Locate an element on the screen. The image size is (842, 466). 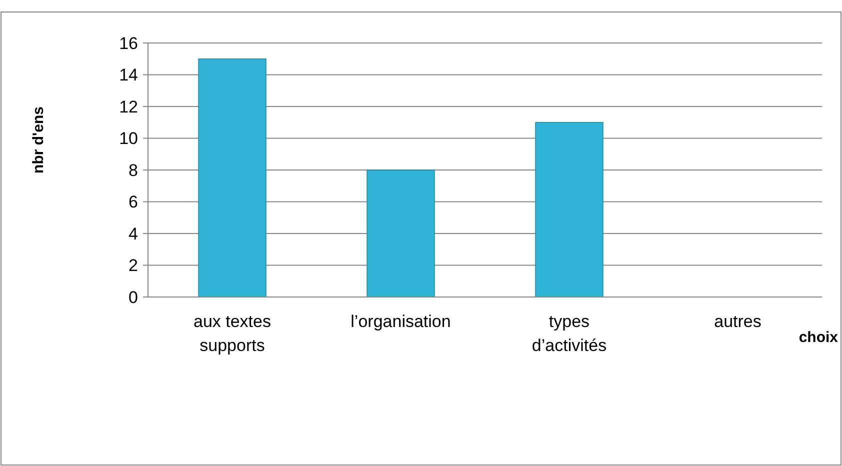
x-tick-label: aux textes supports is located at coordinates (232, 333).